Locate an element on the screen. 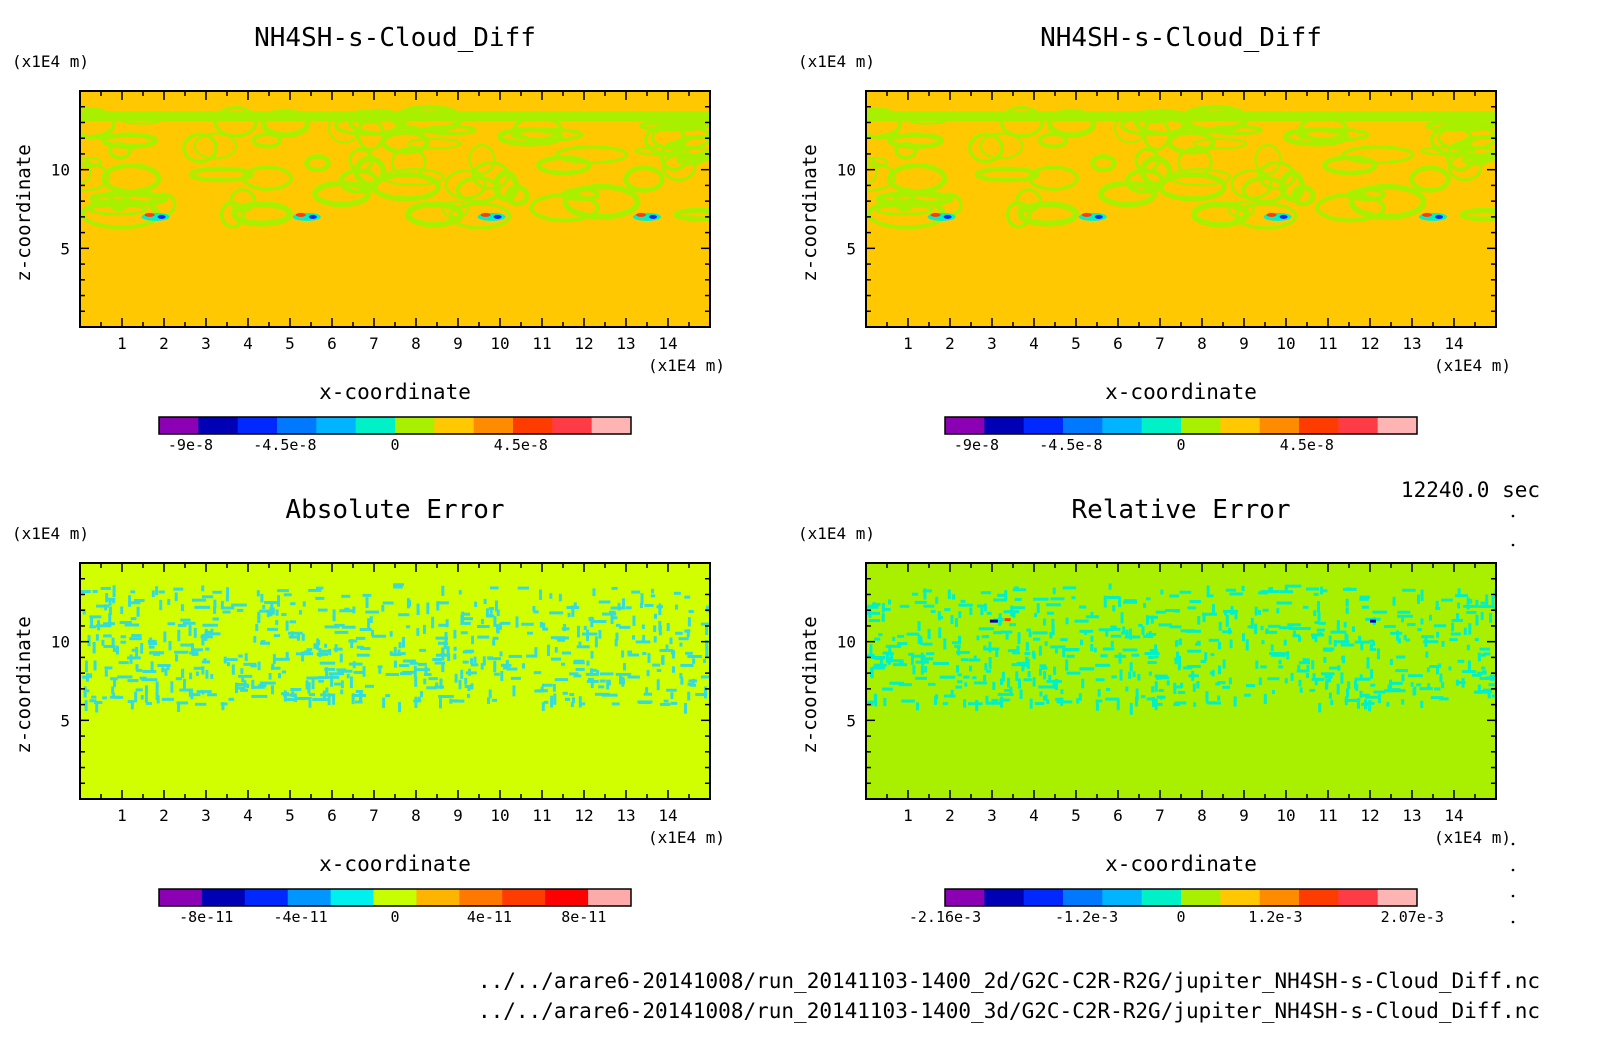 This screenshot has width=1604, height=1054. x-unit-label: (x1E4 m) is located at coordinates (1472, 837).